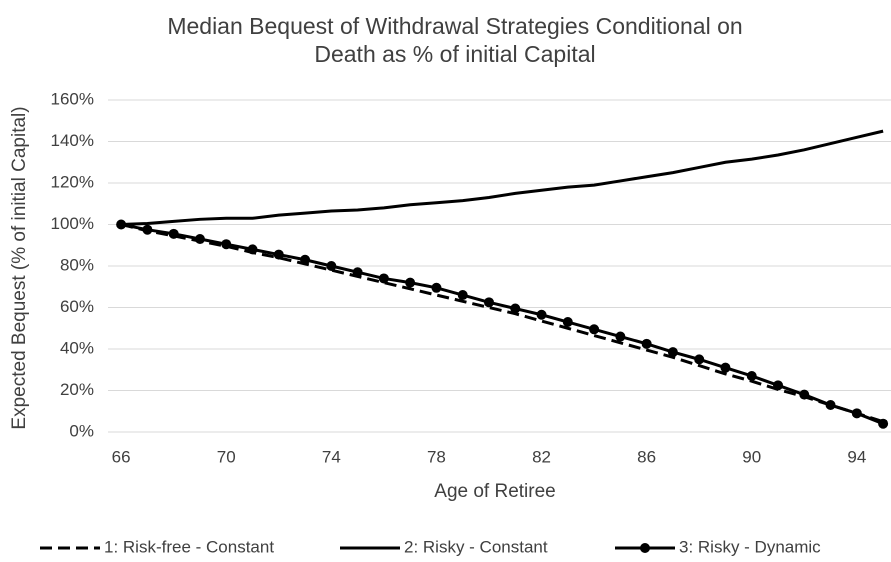 This screenshot has height=562, width=891. Describe the element at coordinates (436, 456) in the screenshot. I see `x-tick-label: 78` at that location.